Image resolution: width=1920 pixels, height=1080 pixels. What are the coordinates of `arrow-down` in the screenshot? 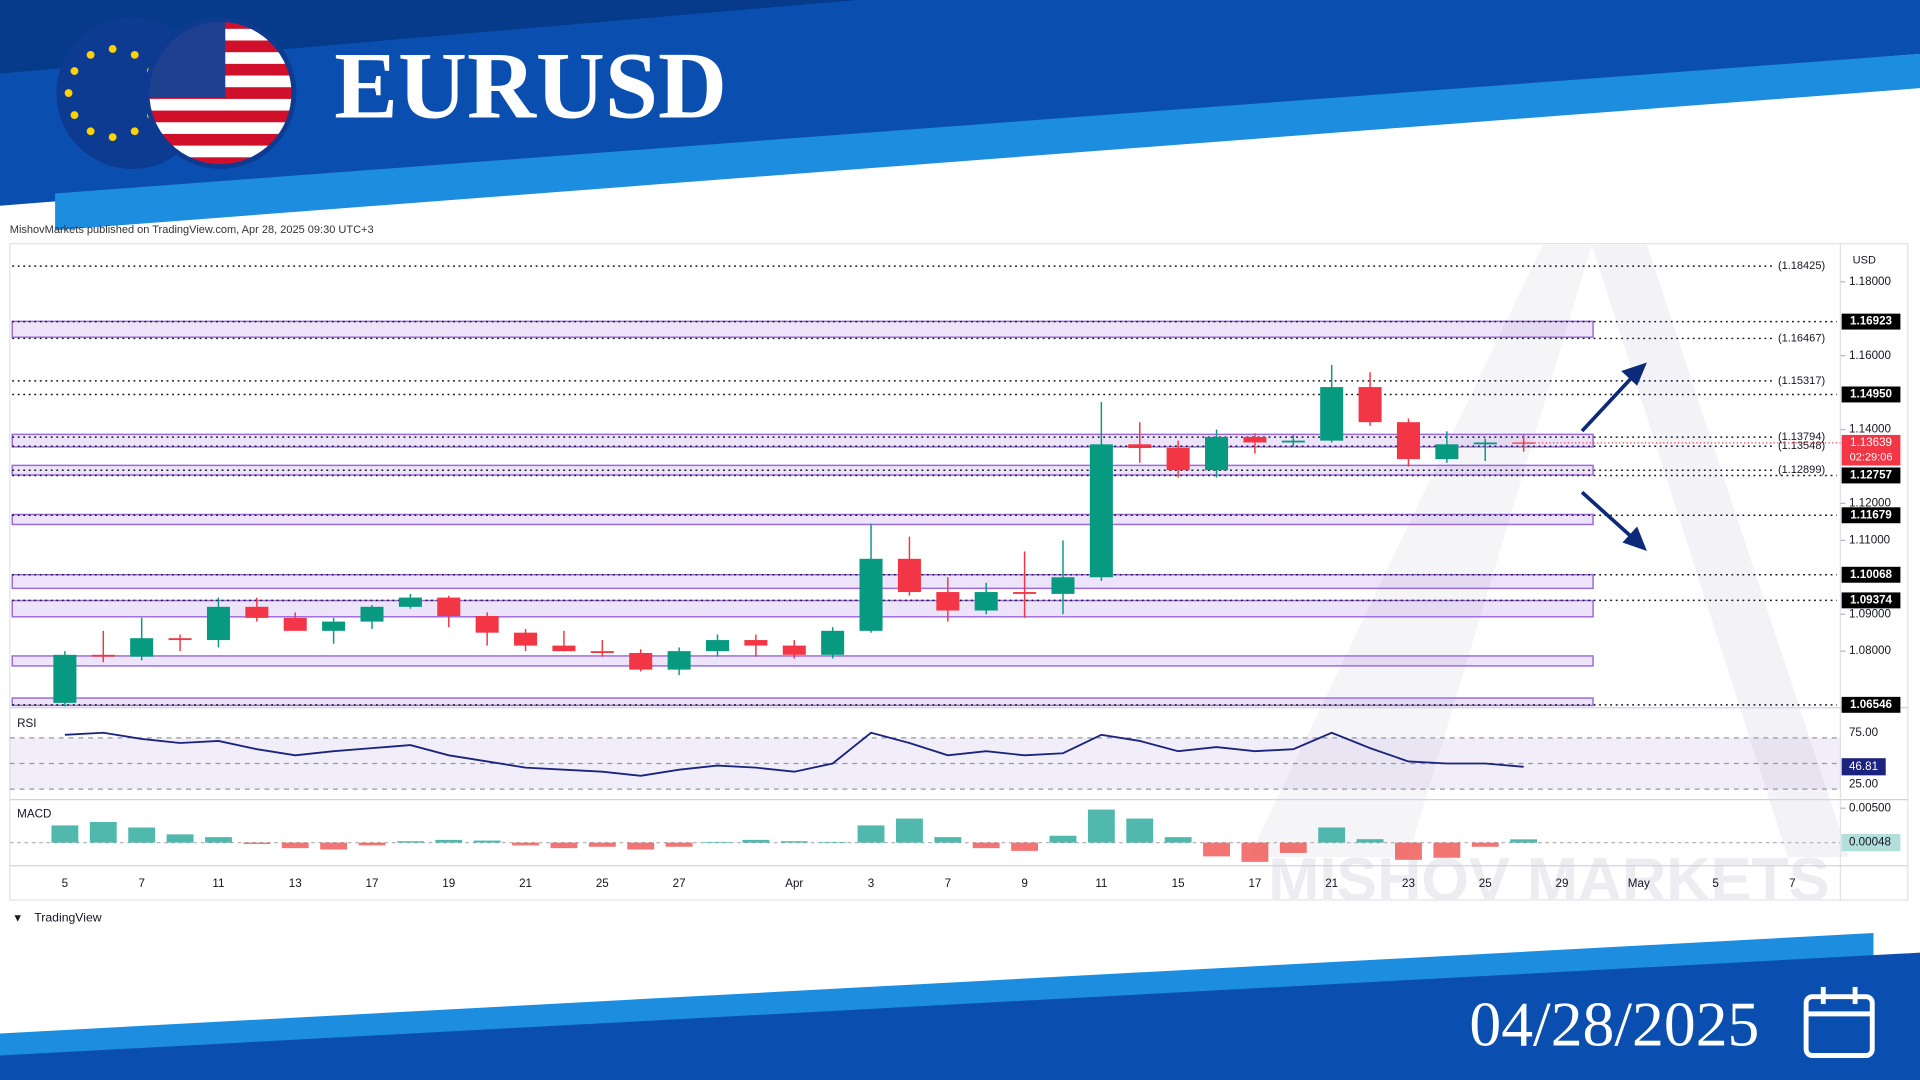 It's located at (1613, 521).